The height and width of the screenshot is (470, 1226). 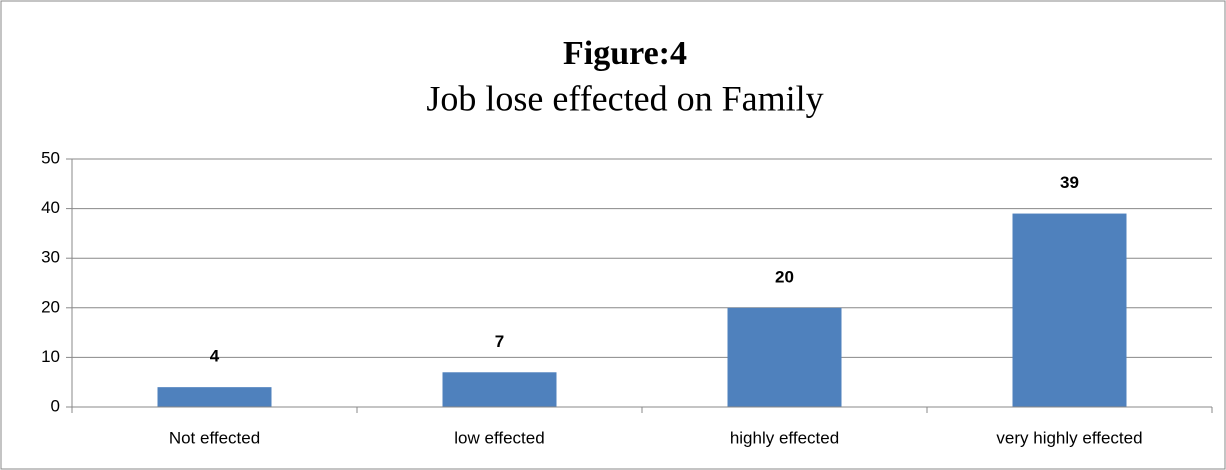 What do you see at coordinates (215, 356) in the screenshot?
I see `data-label: 4` at bounding box center [215, 356].